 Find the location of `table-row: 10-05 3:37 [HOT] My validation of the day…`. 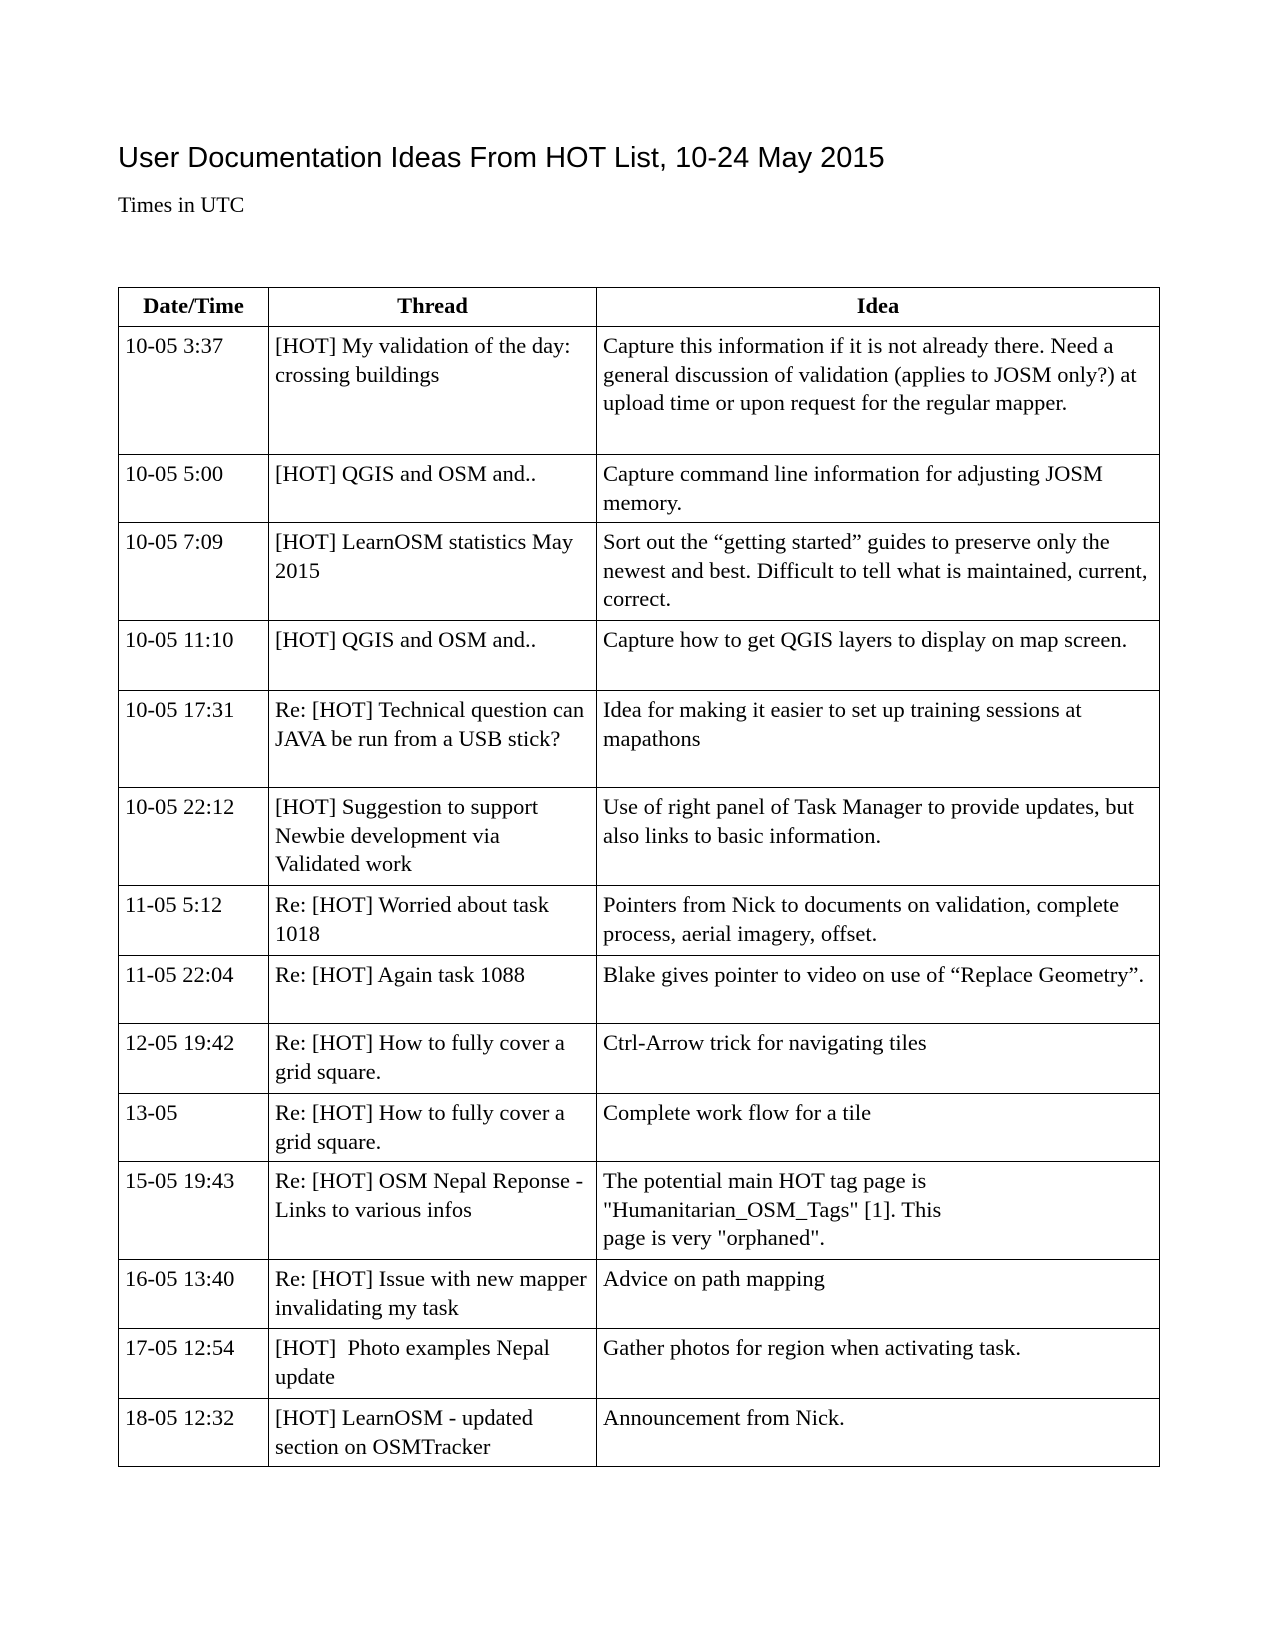

table-row: 10-05 3:37 [HOT] My validation of the day… is located at coordinates (639, 390).